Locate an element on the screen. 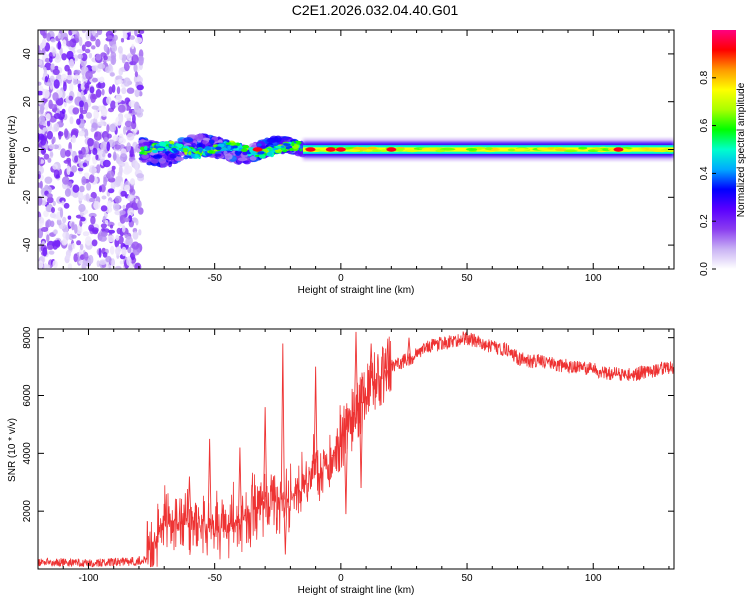 The width and height of the screenshot is (750, 600). y-tick-label: 0 is located at coordinates (27, 149).